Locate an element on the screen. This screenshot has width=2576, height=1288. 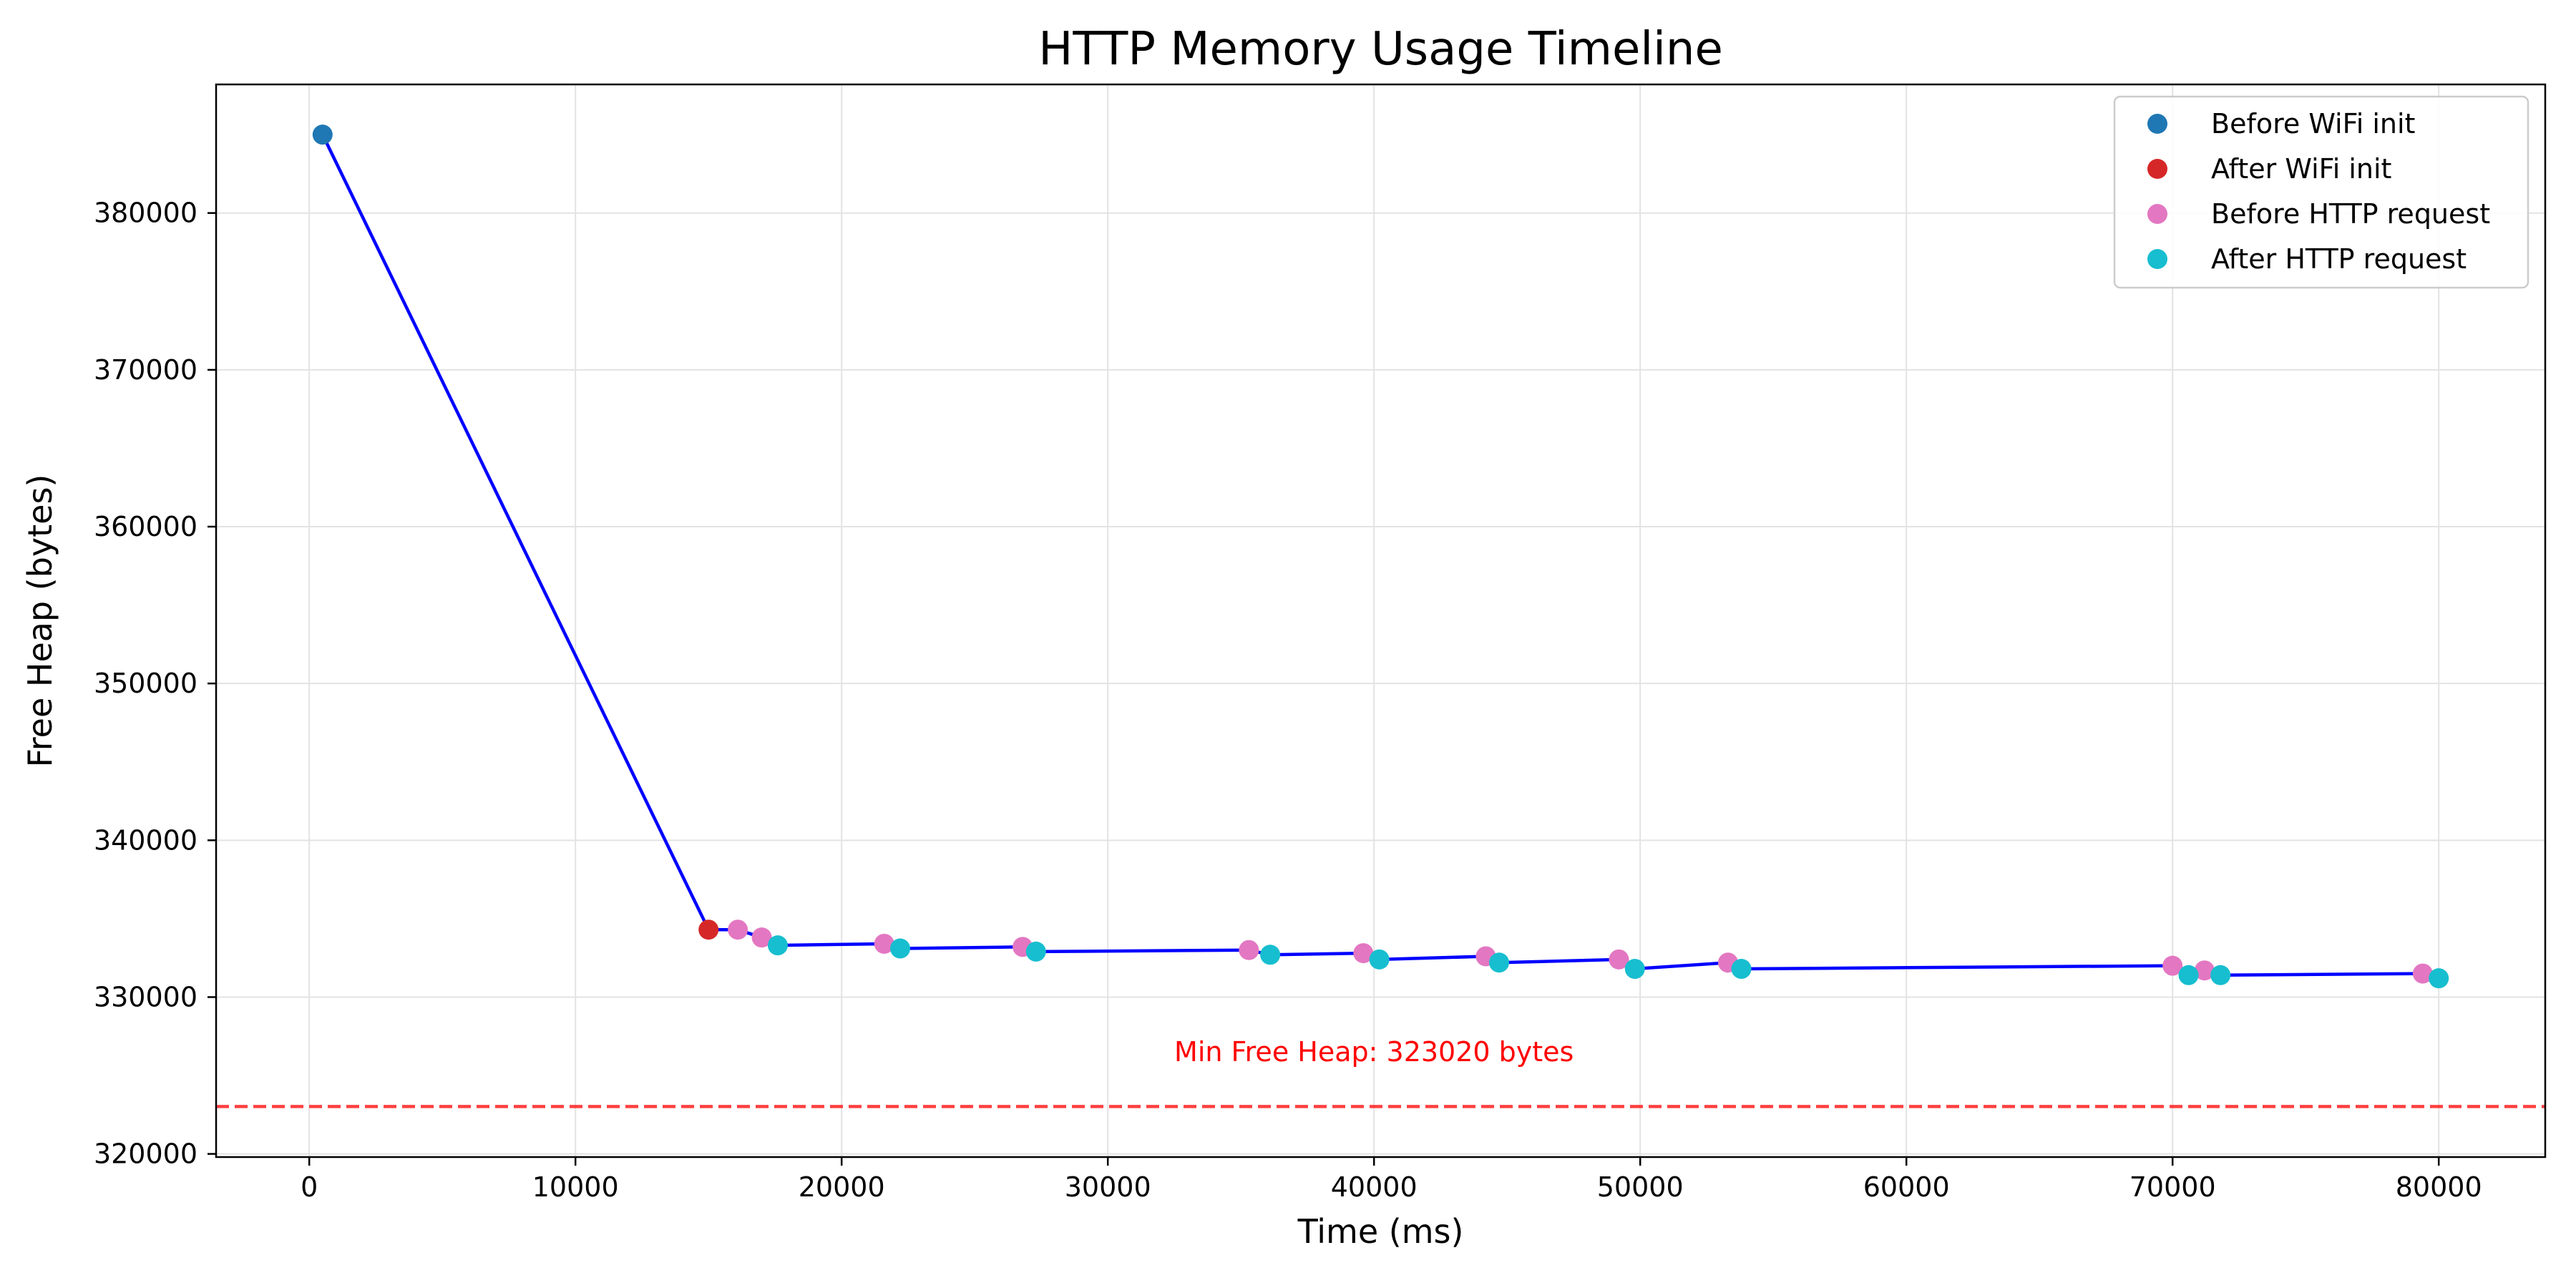
x-tick-label: 80000 is located at coordinates (2439, 1187).